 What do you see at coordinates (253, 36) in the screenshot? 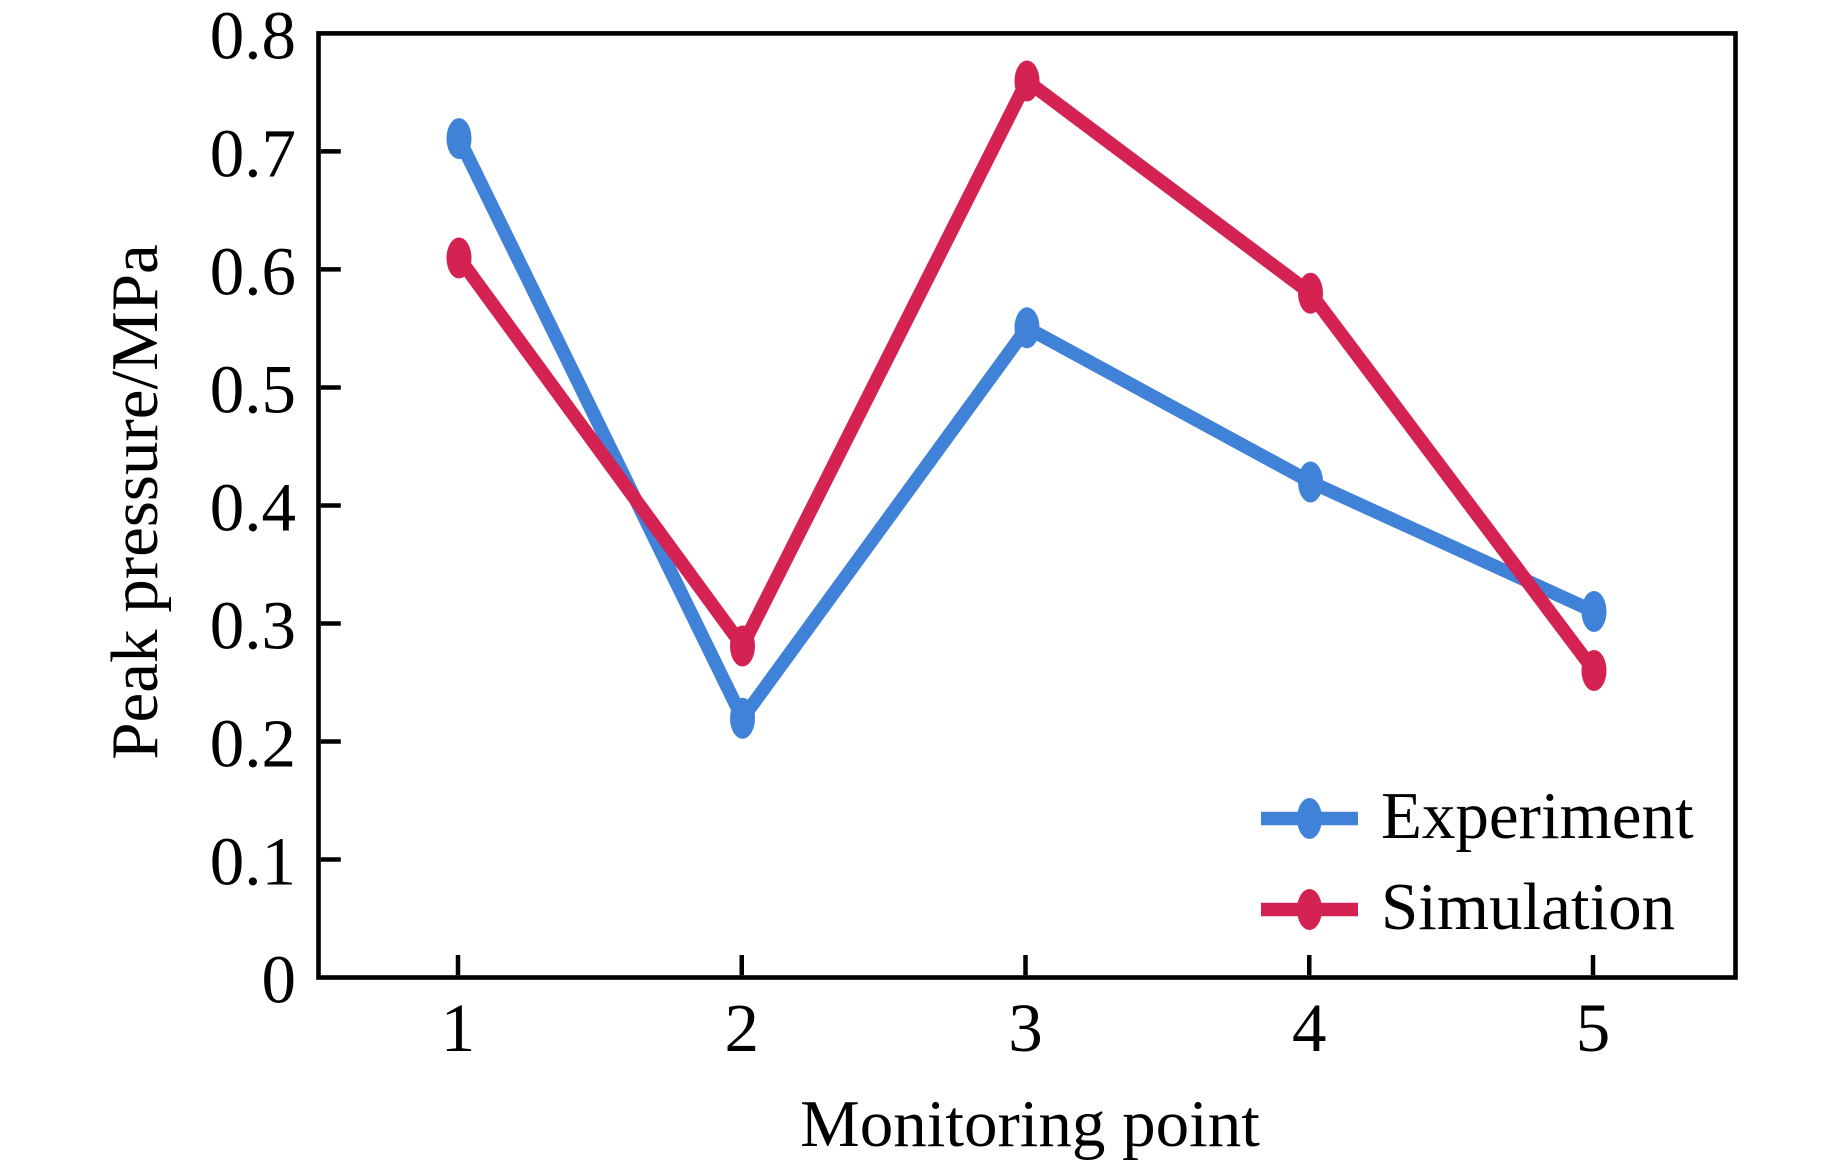
I see `svg-text: 0.8` at bounding box center [253, 36].